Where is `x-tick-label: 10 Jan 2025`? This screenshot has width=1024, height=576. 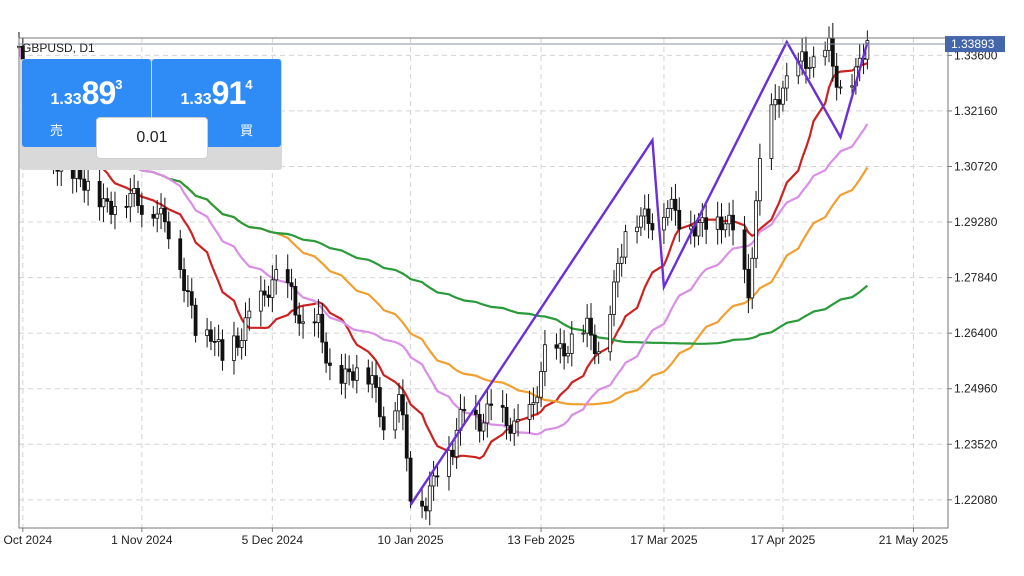
x-tick-label: 10 Jan 2025 is located at coordinates (411, 540).